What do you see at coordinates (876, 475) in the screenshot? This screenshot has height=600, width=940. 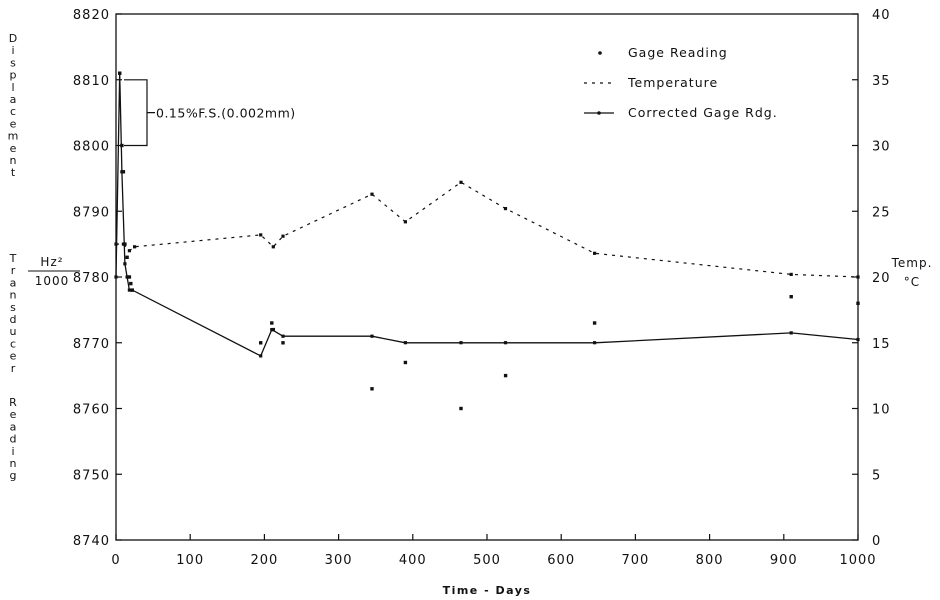 I see `y2-tick-label: 5` at bounding box center [876, 475].